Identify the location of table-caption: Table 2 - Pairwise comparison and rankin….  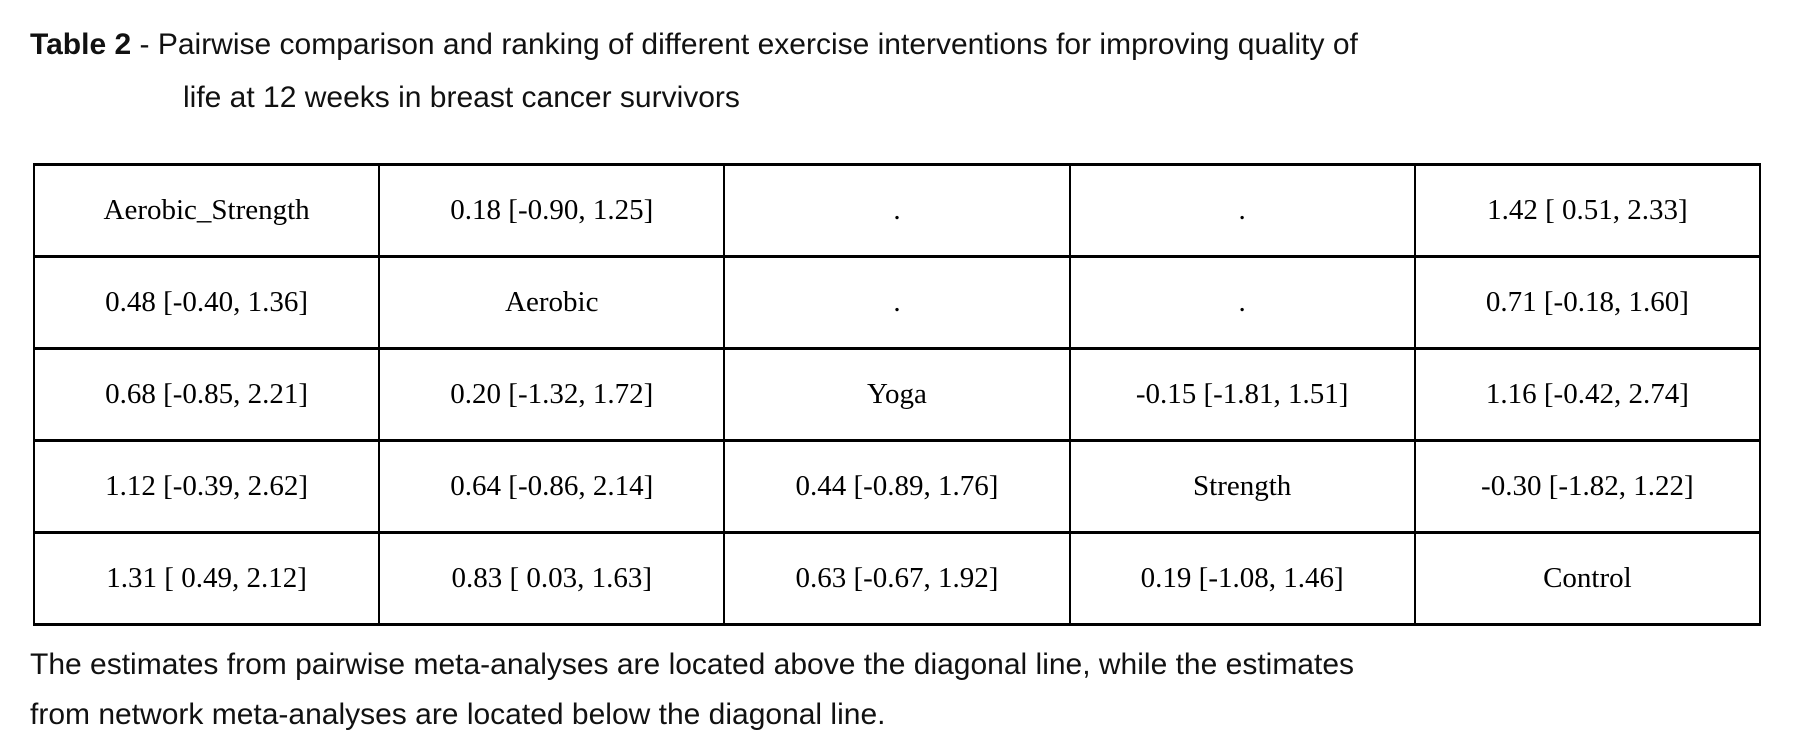
(694, 71).